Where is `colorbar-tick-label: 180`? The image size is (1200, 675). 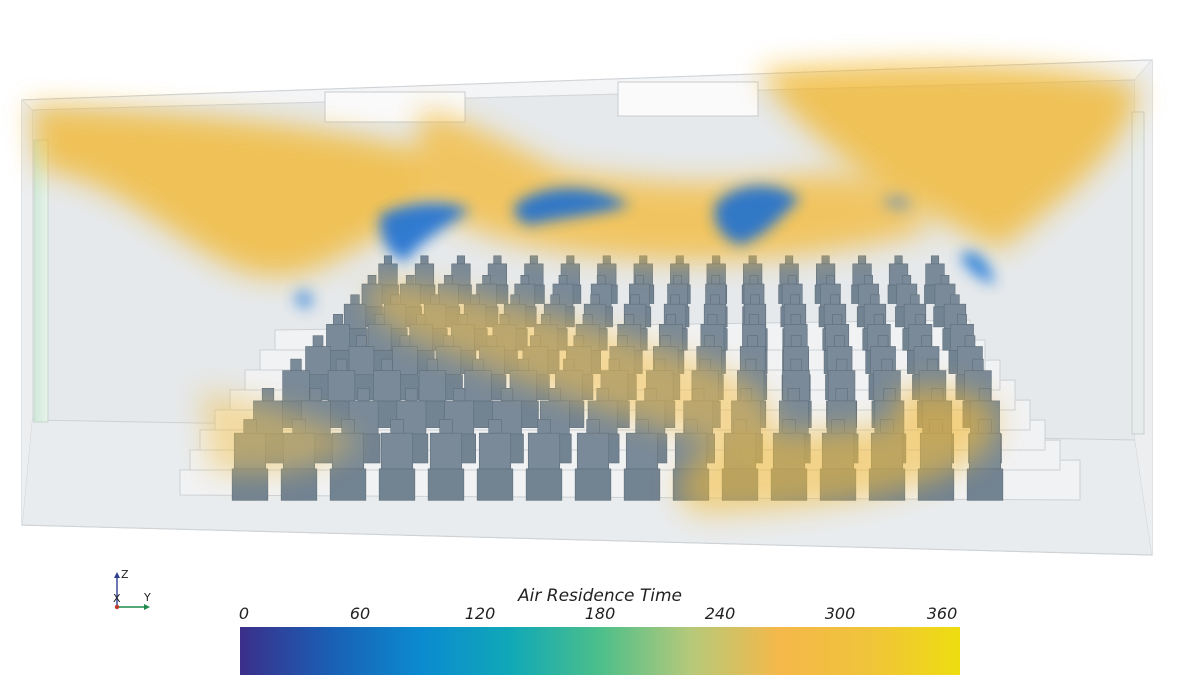 colorbar-tick-label: 180 is located at coordinates (600, 613).